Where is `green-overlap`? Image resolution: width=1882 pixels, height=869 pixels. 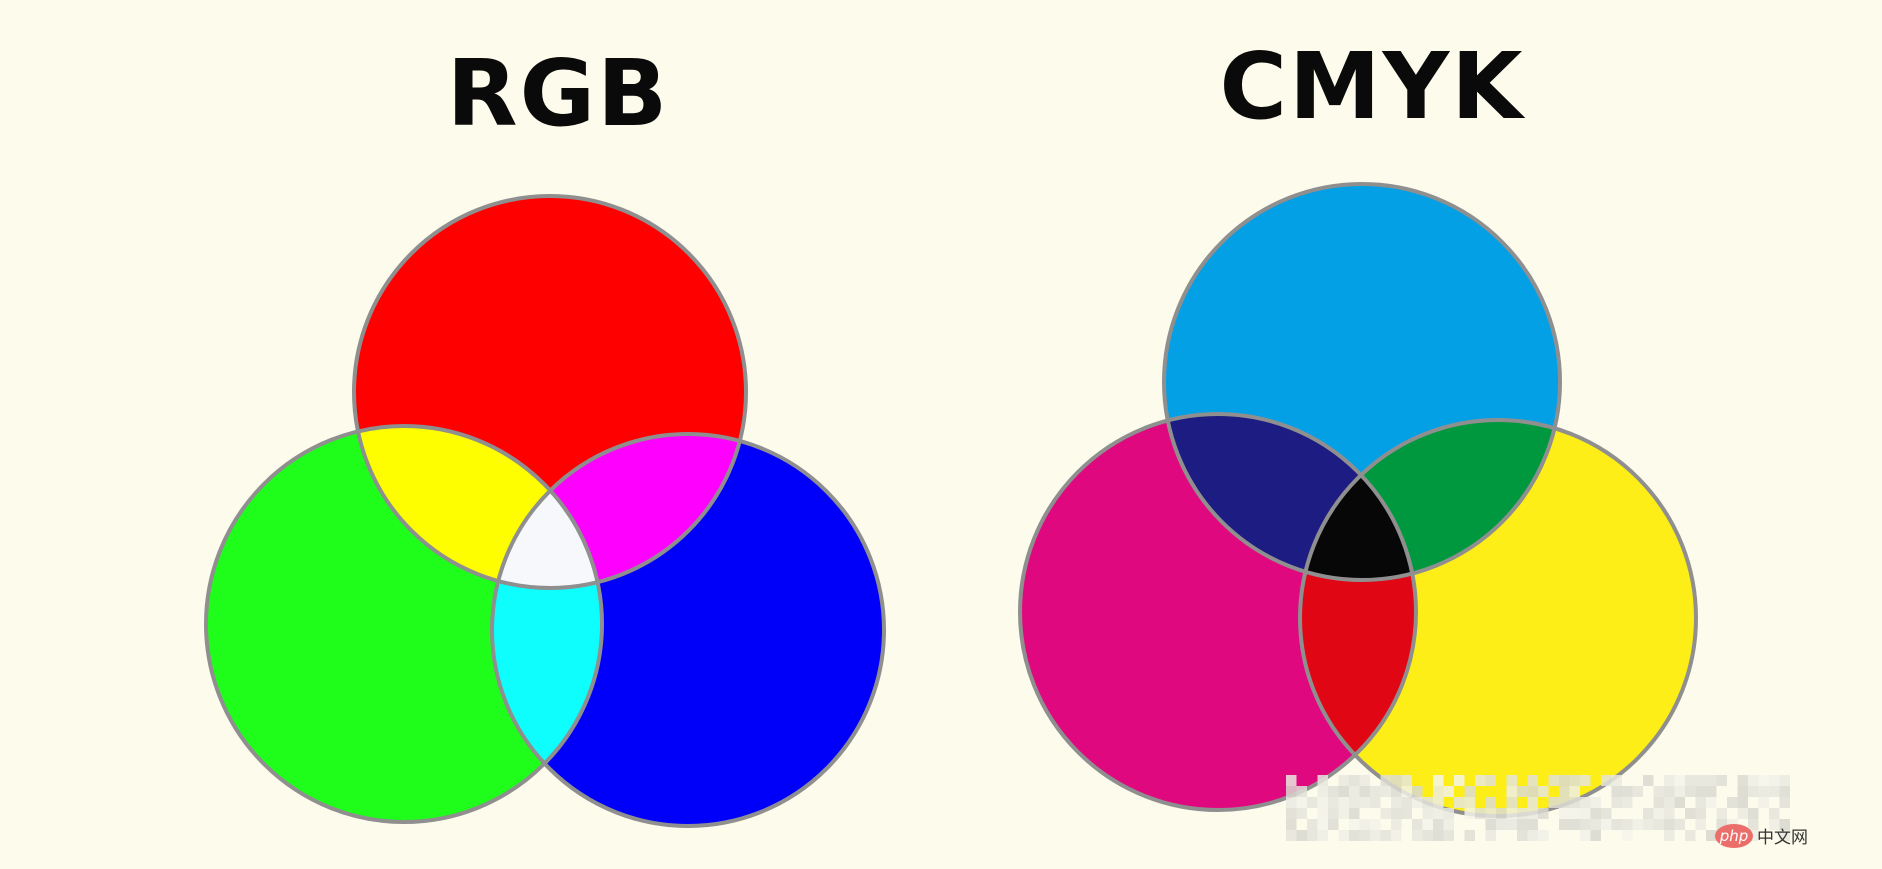
green-overlap is located at coordinates (1430, 500).